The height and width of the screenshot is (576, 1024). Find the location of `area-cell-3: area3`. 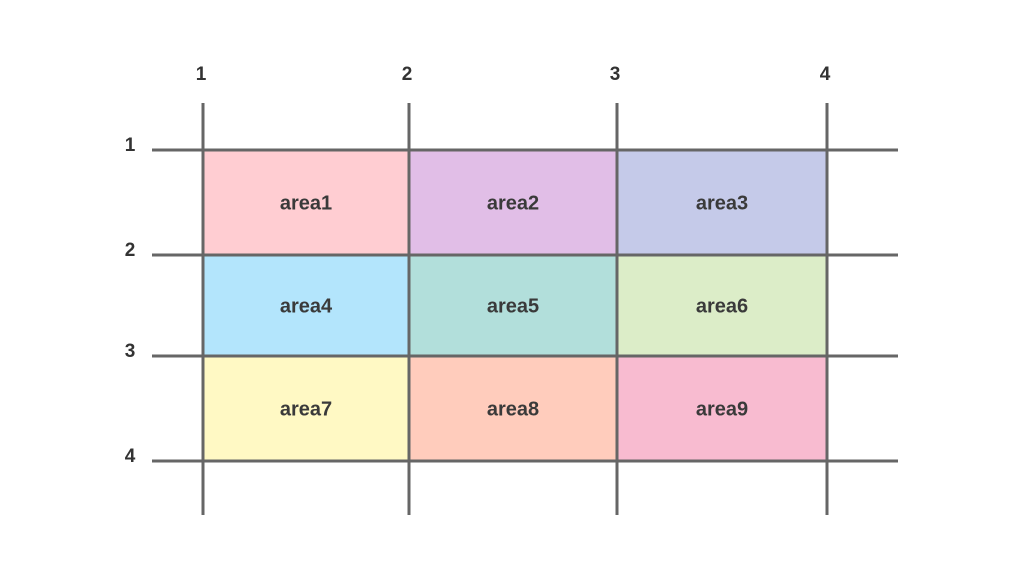

area-cell-3: area3 is located at coordinates (722, 202).